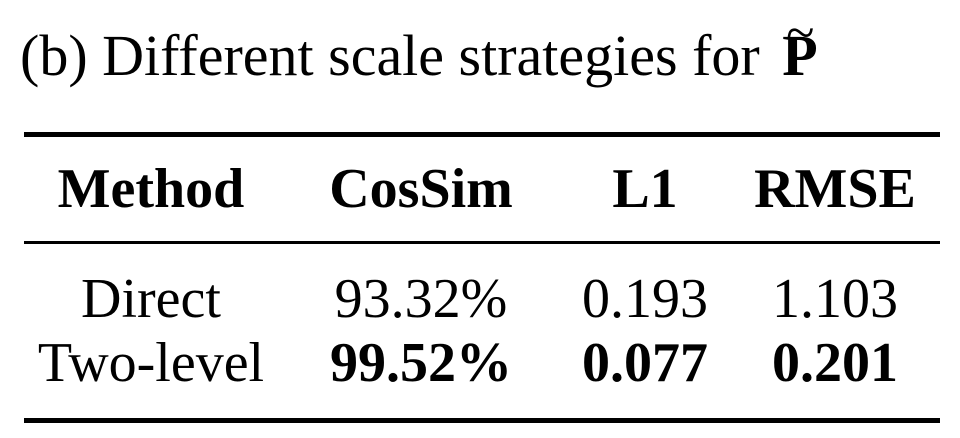 The image size is (960, 438). I want to click on cell-method: Two-level, so click(151, 363).